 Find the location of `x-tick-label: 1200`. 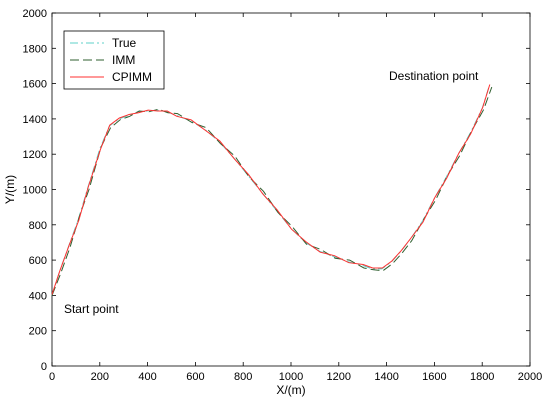

x-tick-label: 1200 is located at coordinates (339, 377).